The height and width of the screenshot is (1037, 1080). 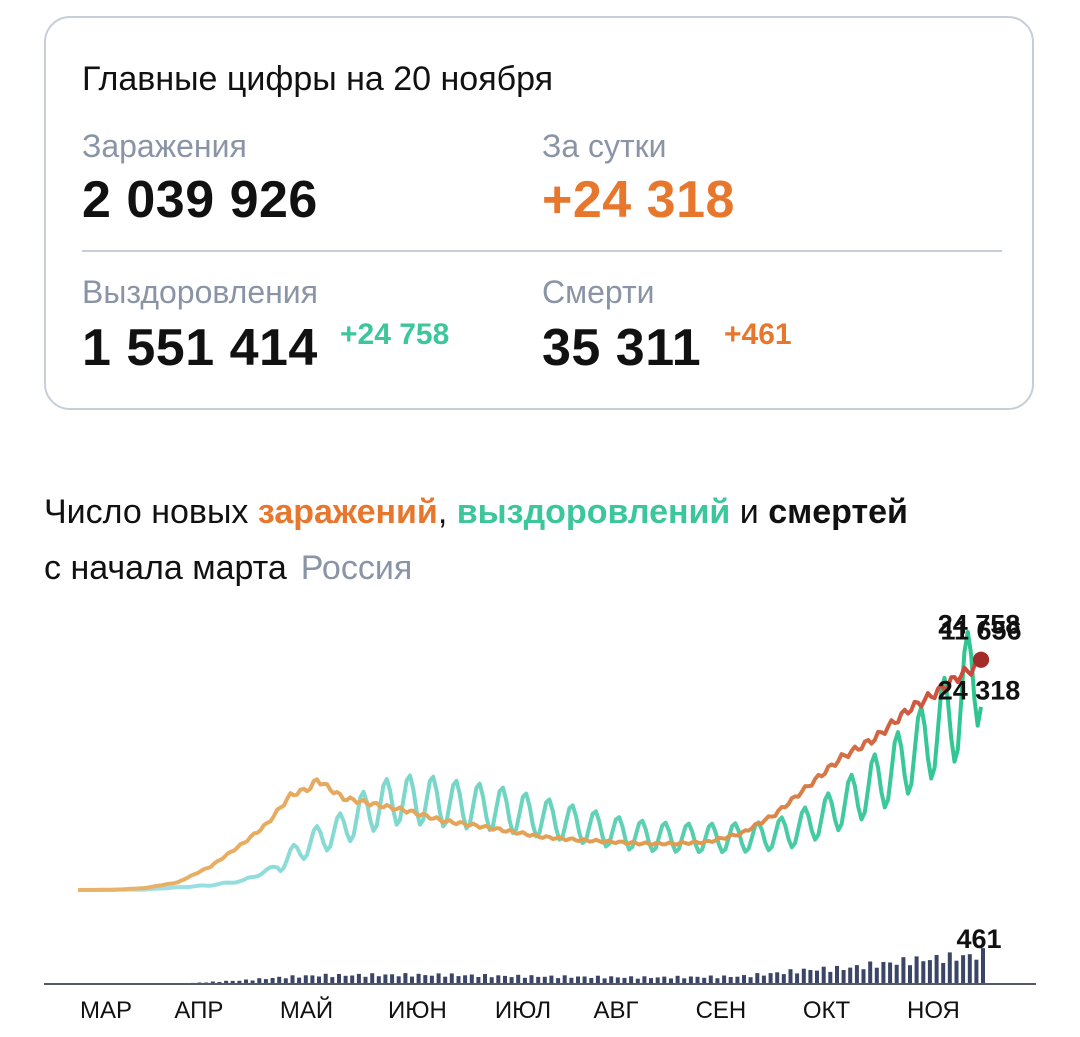 I want to click on deaths-label: Смерти, so click(x=598, y=292).